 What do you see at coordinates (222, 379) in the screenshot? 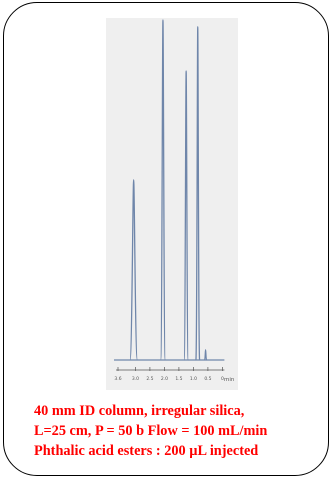
I see `x-tick-label: 0` at bounding box center [222, 379].